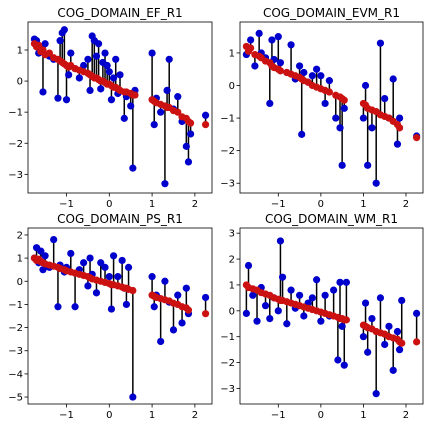 The image size is (430, 427). I want to click on y-tick-label: −5, so click(15, 398).